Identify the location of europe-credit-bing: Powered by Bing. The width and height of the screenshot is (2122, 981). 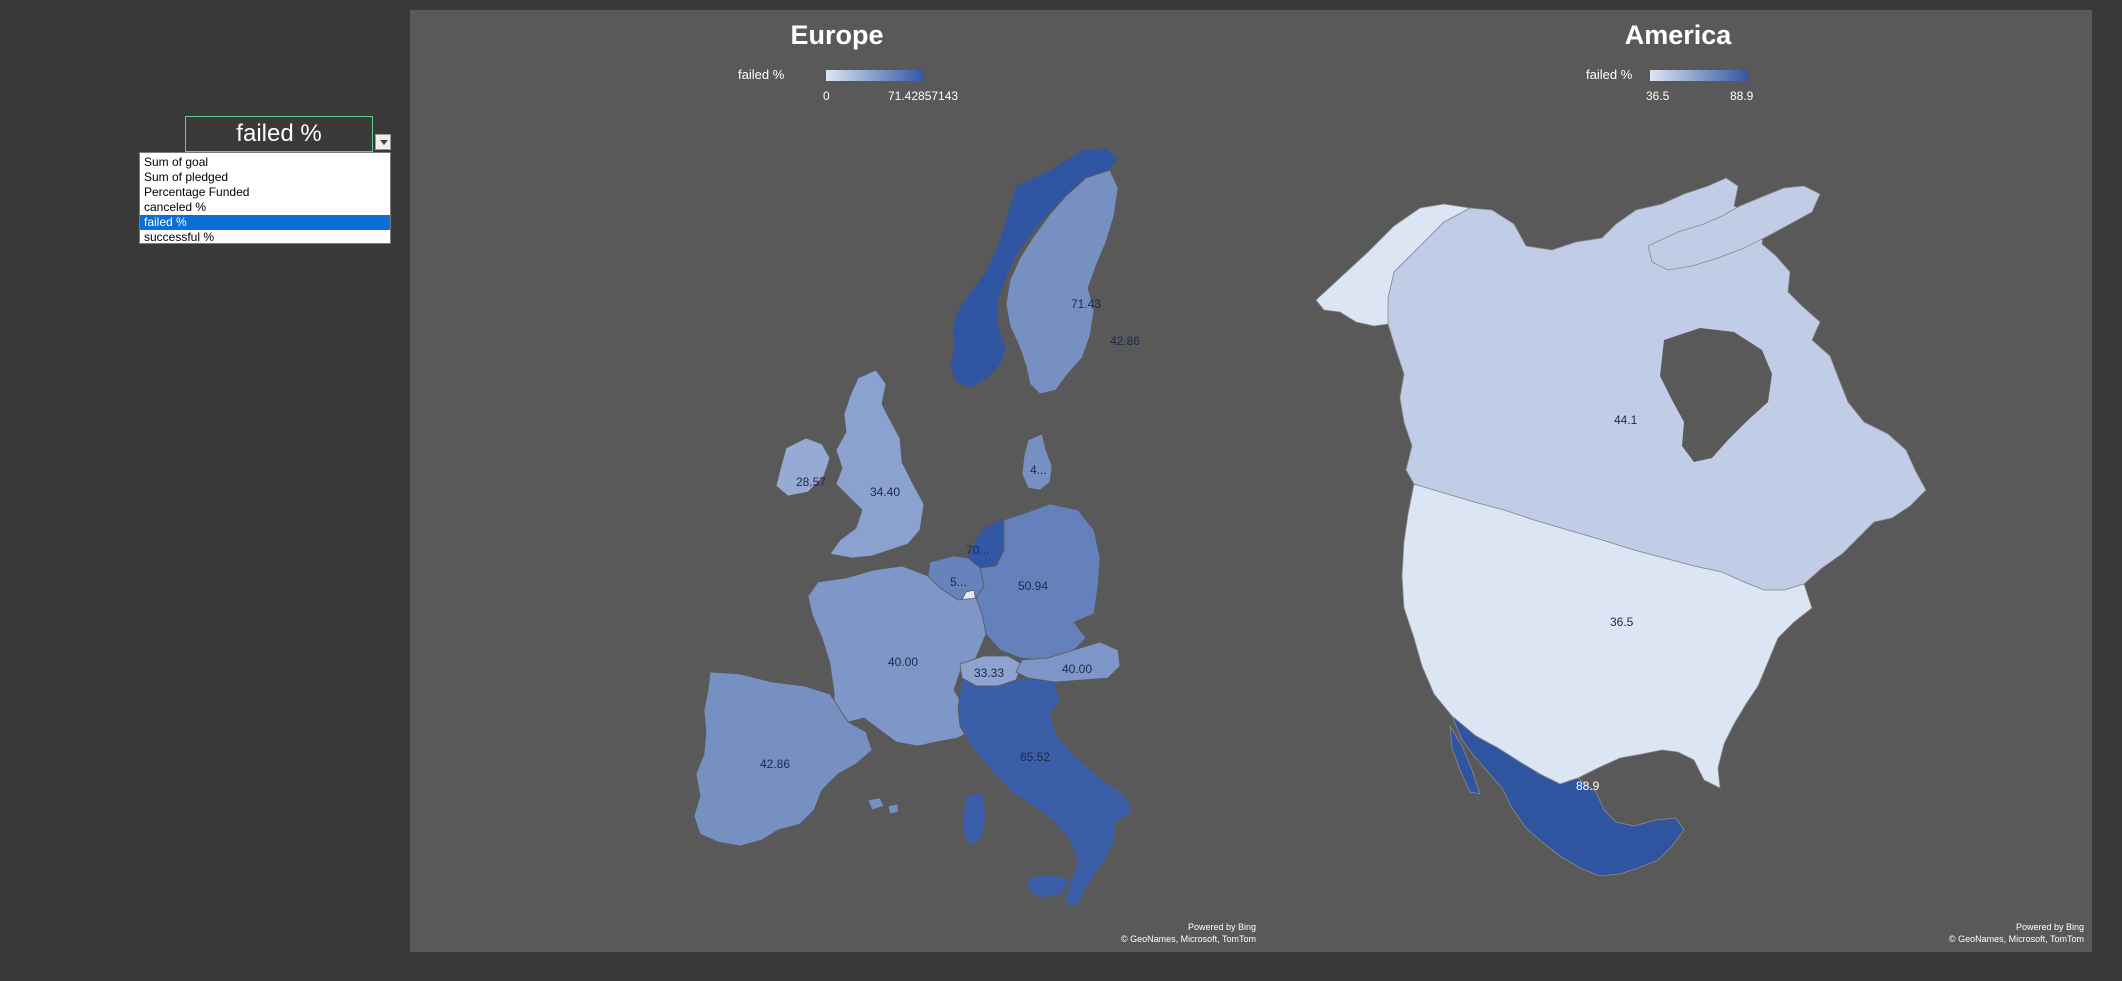
(1221, 927).